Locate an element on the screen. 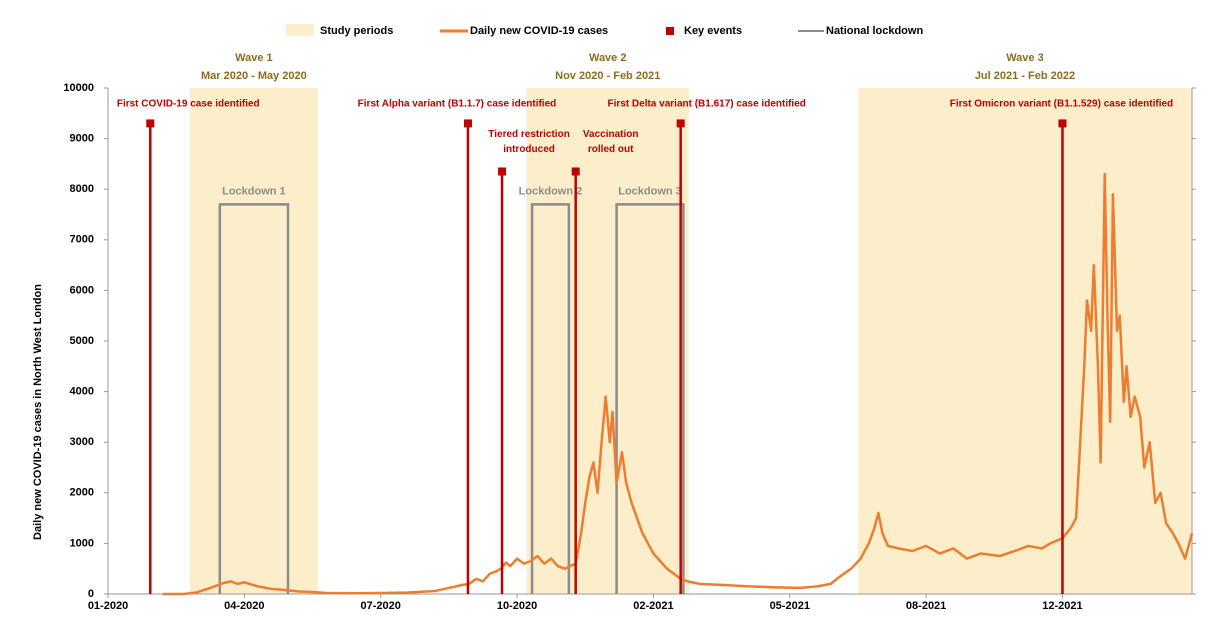  y-tick-label: 7000 is located at coordinates (82, 240).